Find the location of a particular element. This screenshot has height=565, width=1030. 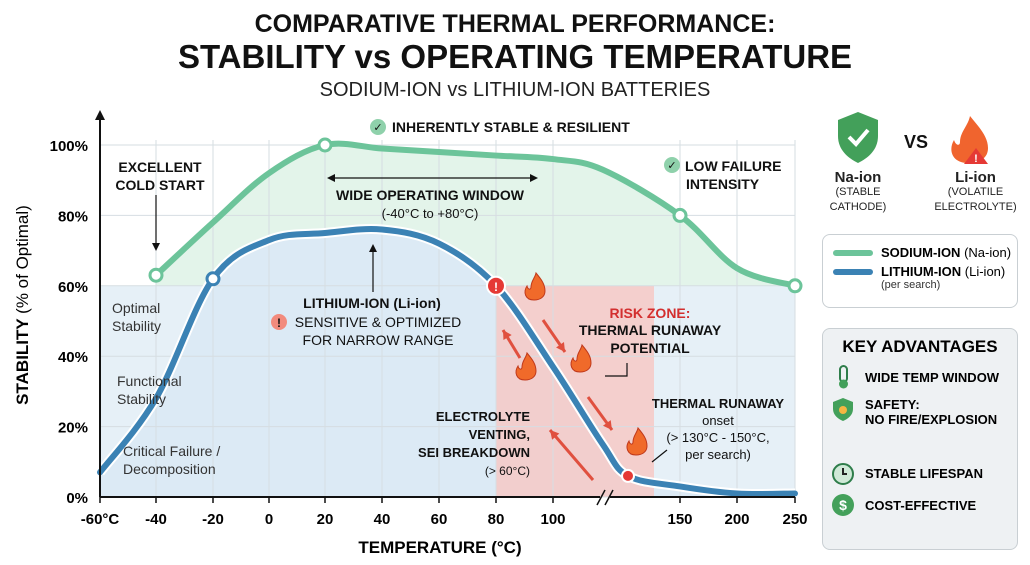

x-tick-label: 0 is located at coordinates (269, 519).